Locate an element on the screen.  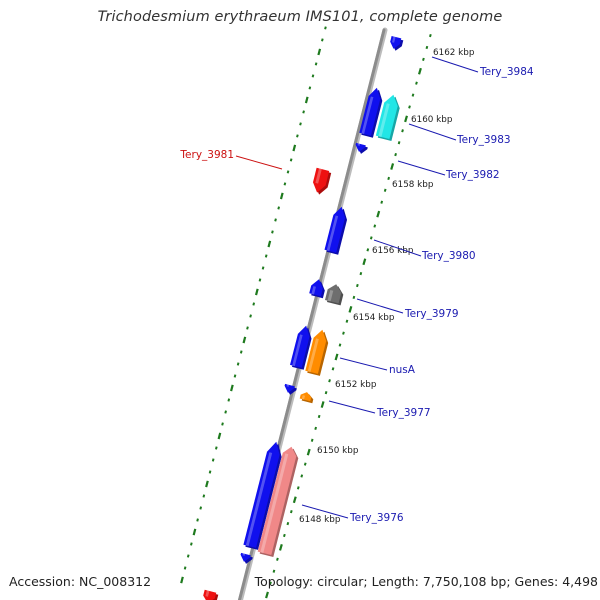
gene-feature-f3-highlight is located at coordinates (384, 120).